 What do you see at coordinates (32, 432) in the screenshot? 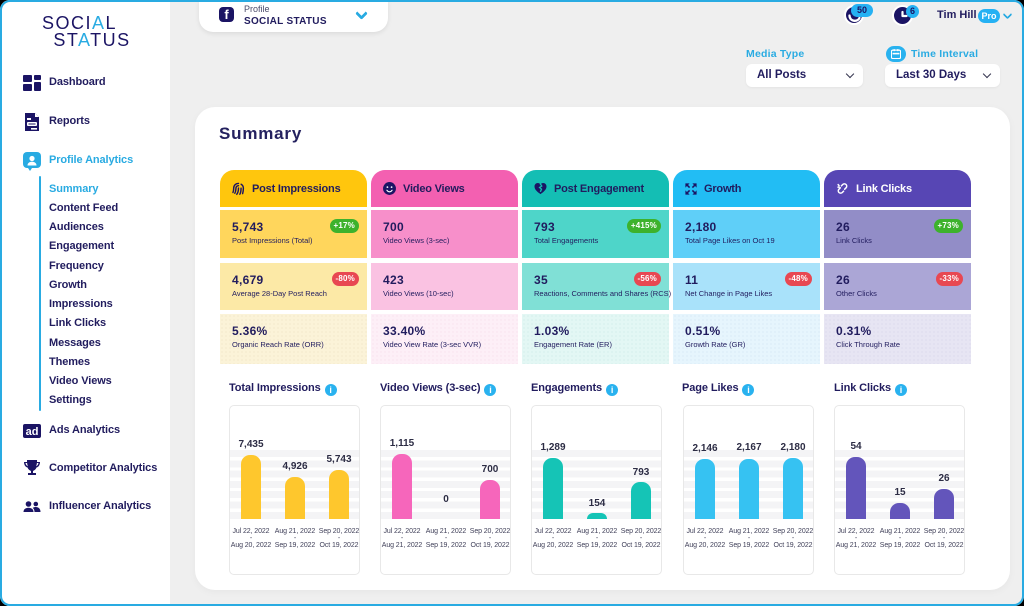
I see `svg-text: ad` at bounding box center [32, 432].